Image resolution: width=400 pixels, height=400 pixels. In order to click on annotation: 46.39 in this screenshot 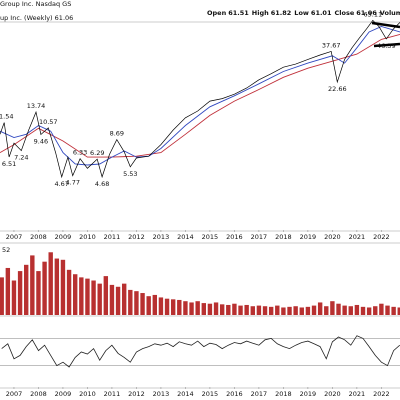, I will do `click(386, 46)`.